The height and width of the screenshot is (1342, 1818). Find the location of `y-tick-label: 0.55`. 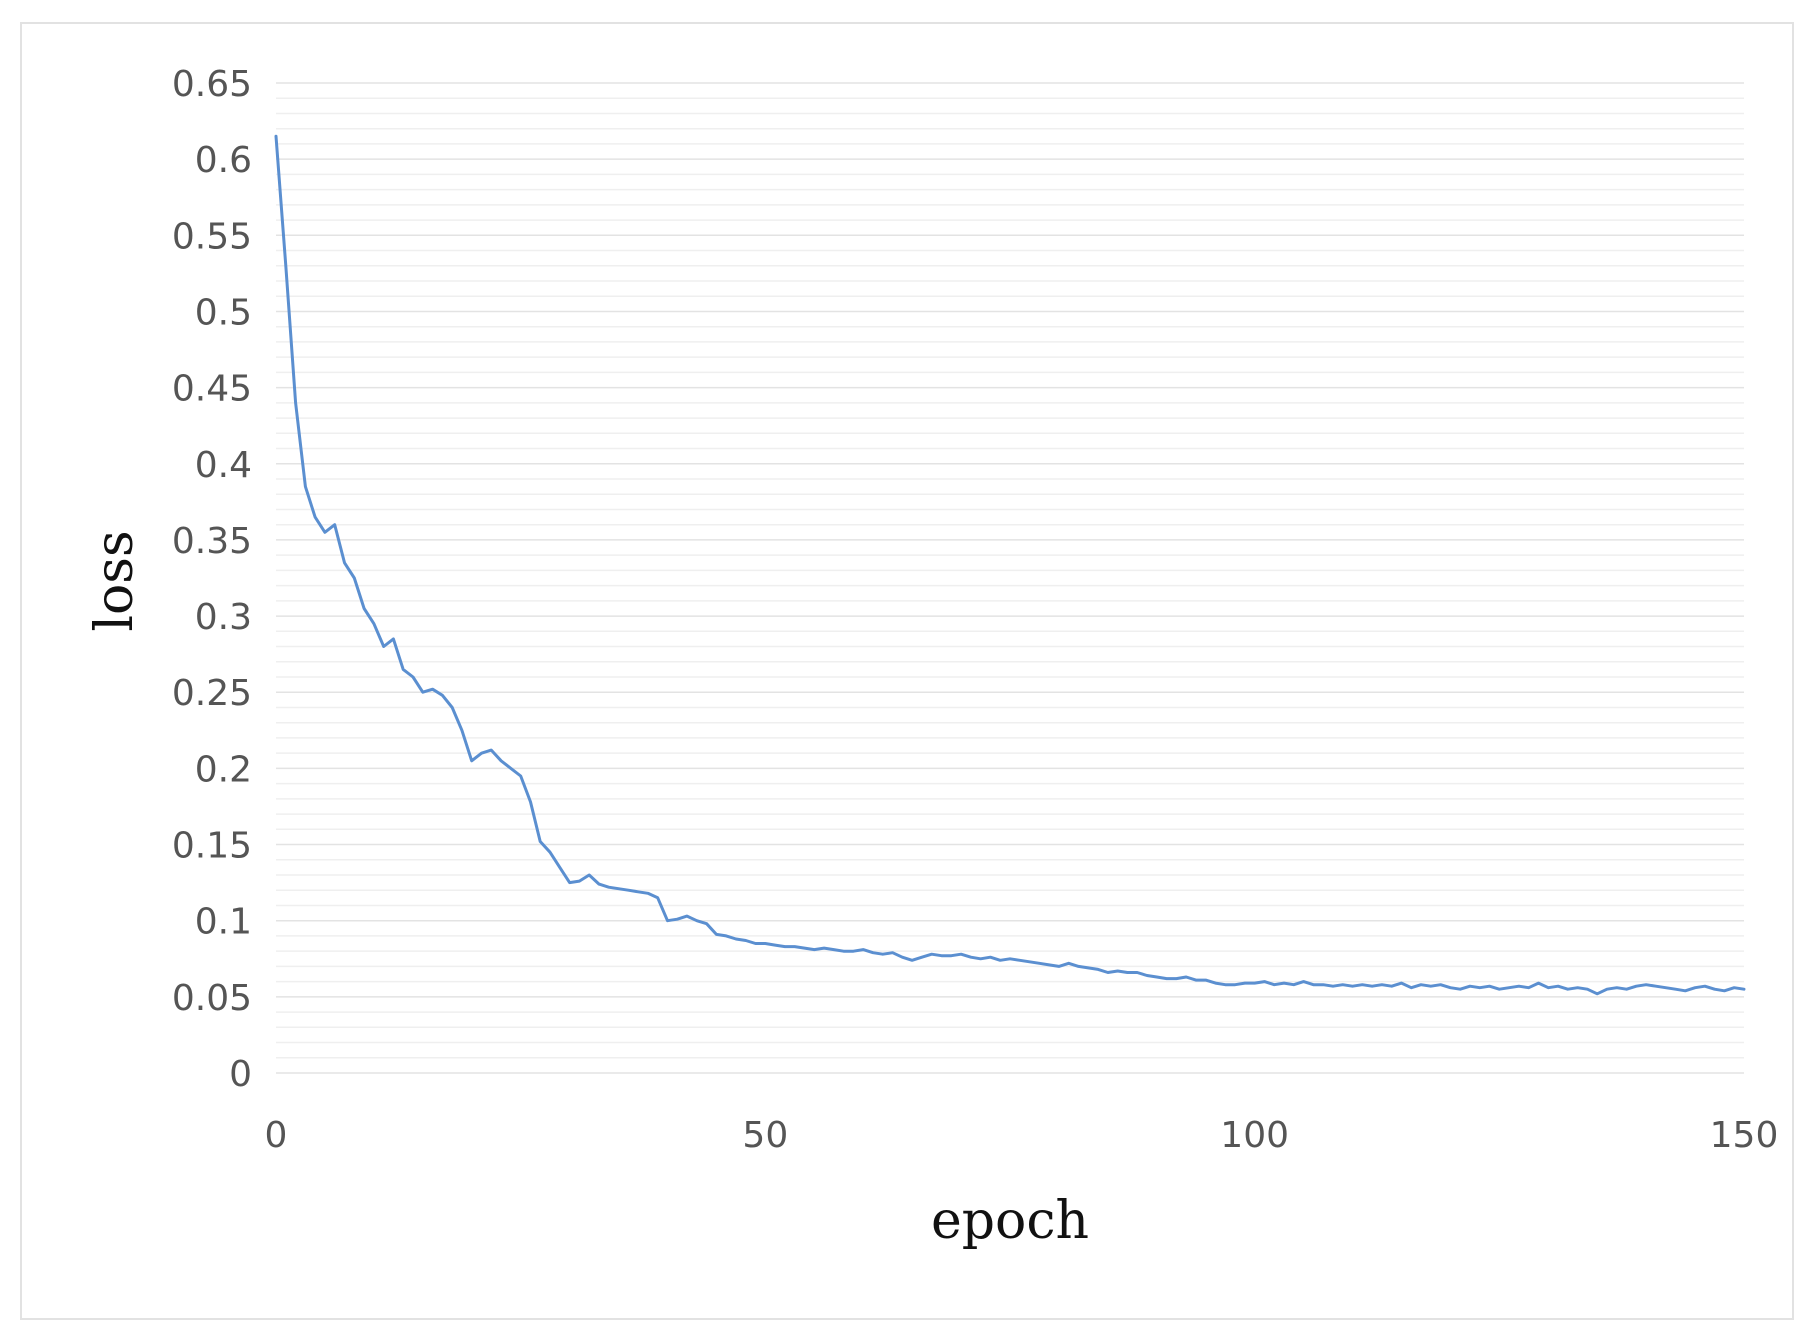

y-tick-label: 0.55 is located at coordinates (212, 236).